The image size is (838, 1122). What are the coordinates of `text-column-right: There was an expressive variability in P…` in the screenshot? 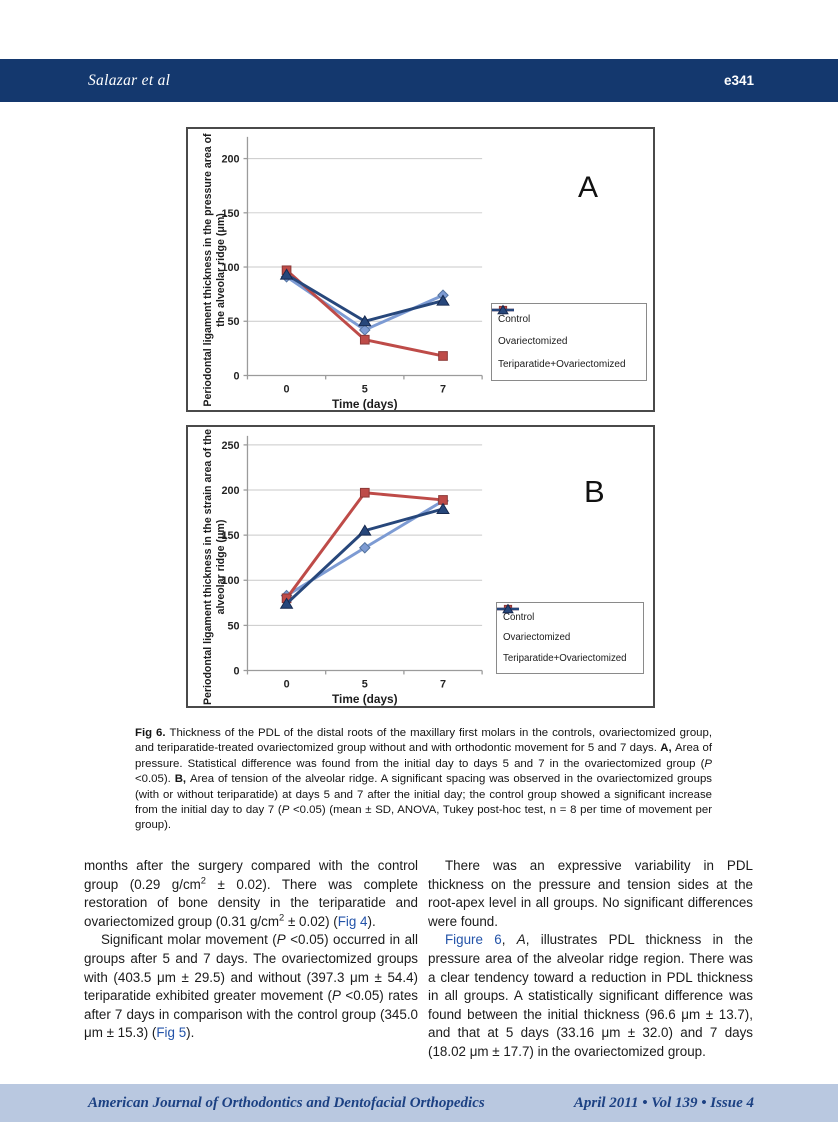 It's located at (590, 959).